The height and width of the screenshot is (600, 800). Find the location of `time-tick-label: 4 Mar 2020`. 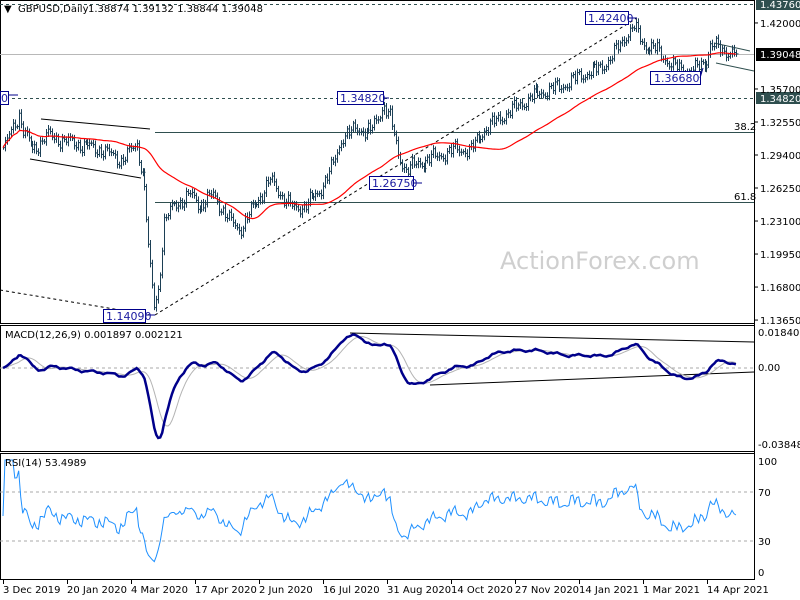

time-tick-label: 4 Mar 2020 is located at coordinates (159, 590).